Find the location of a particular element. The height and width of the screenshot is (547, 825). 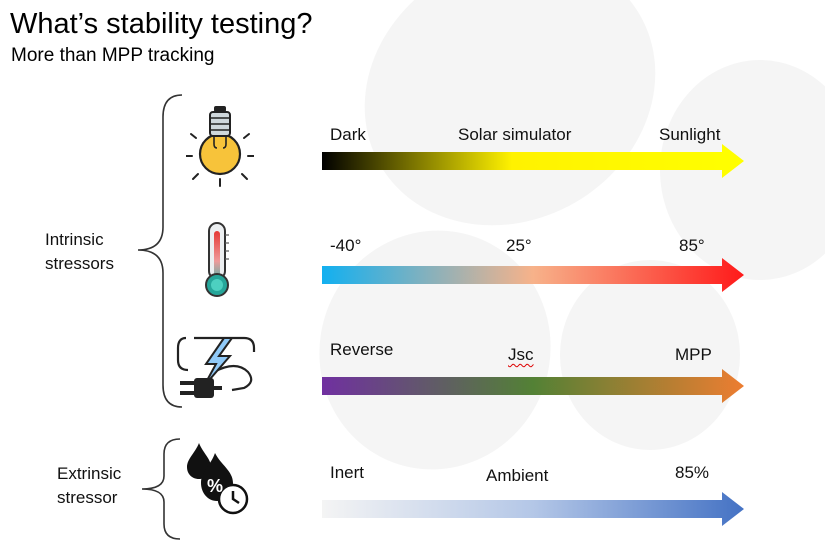

bias-middle-label: Jsc is located at coordinates (521, 354).